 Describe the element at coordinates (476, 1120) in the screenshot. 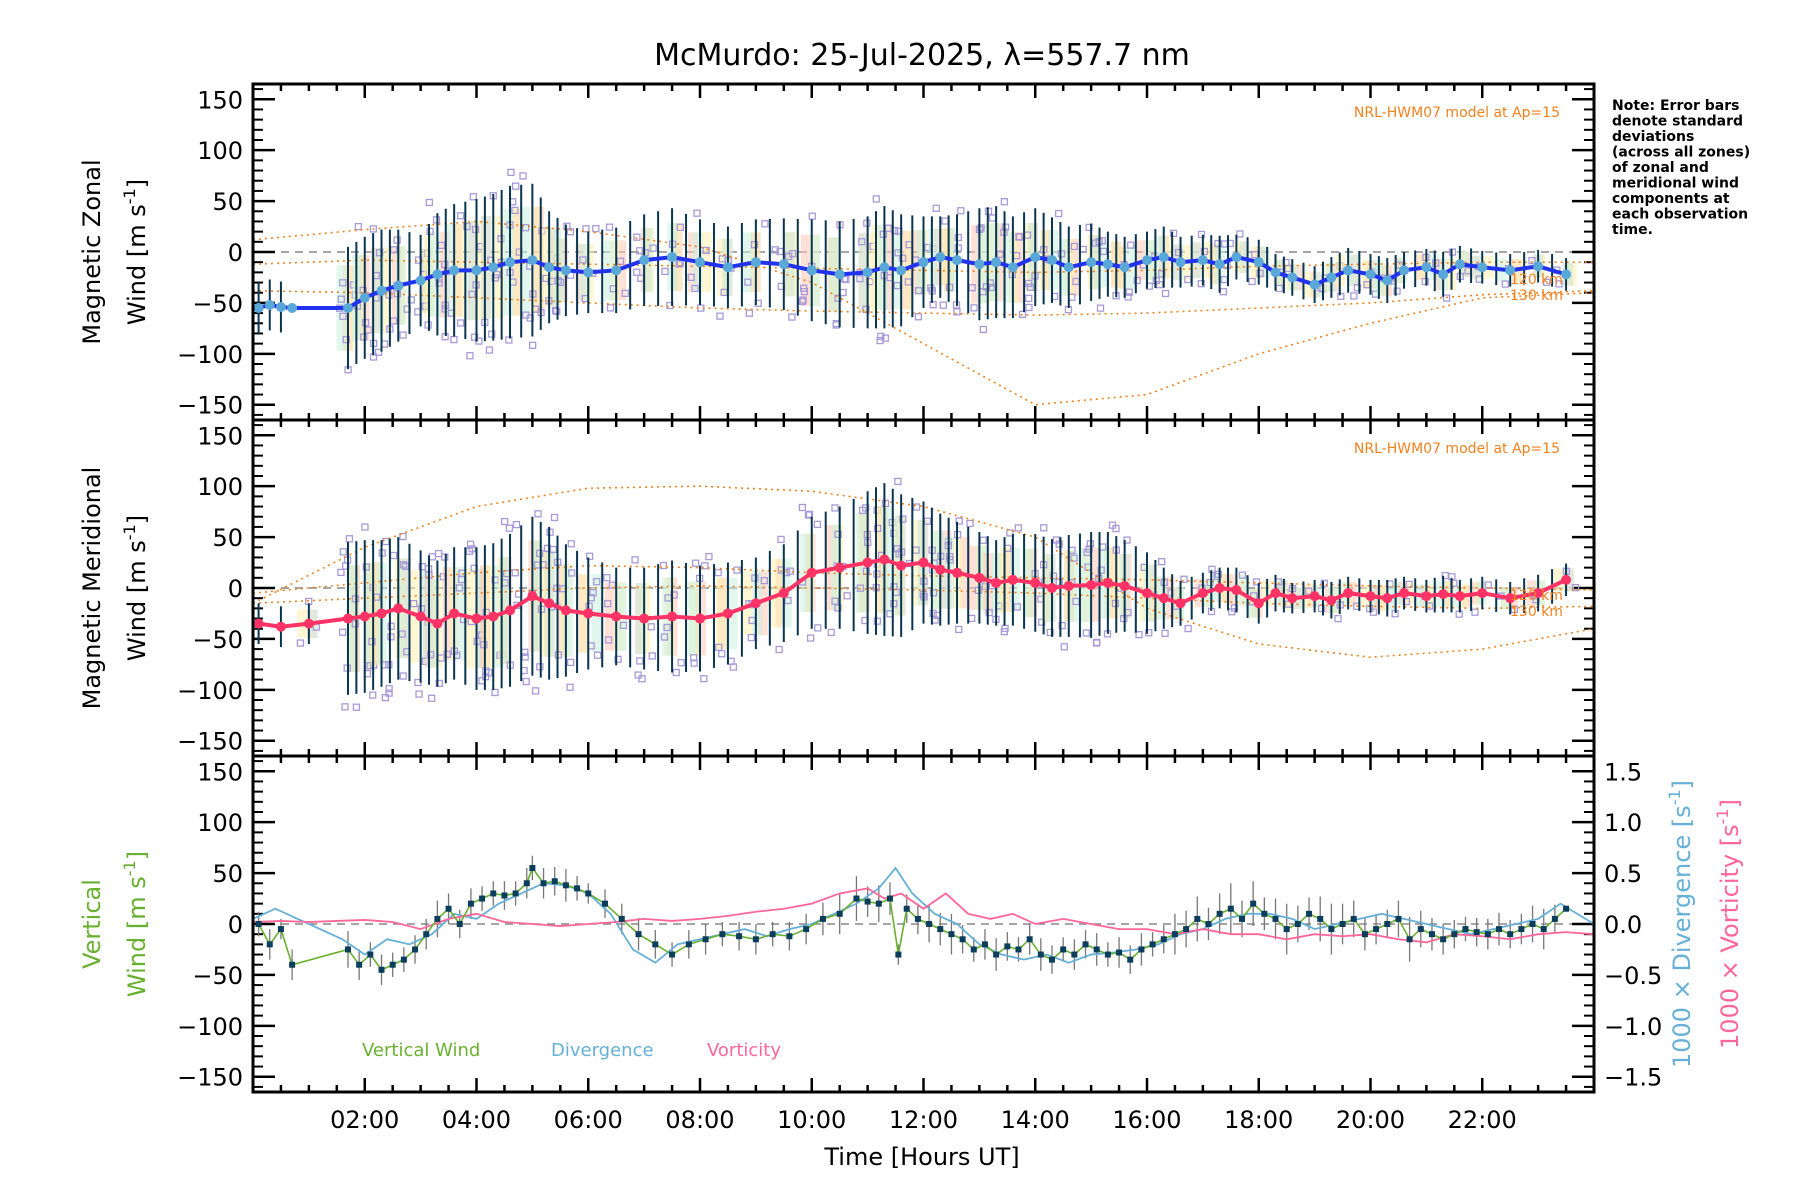

I see `x-tick-label: 04:00` at that location.